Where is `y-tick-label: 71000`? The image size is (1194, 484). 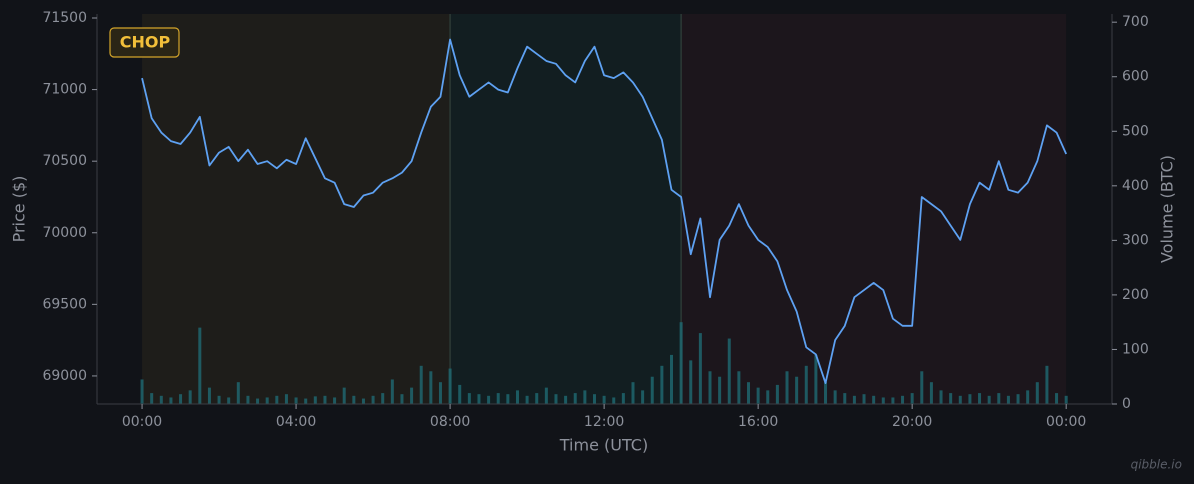
y-tick-label: 71000 is located at coordinates (64, 90).